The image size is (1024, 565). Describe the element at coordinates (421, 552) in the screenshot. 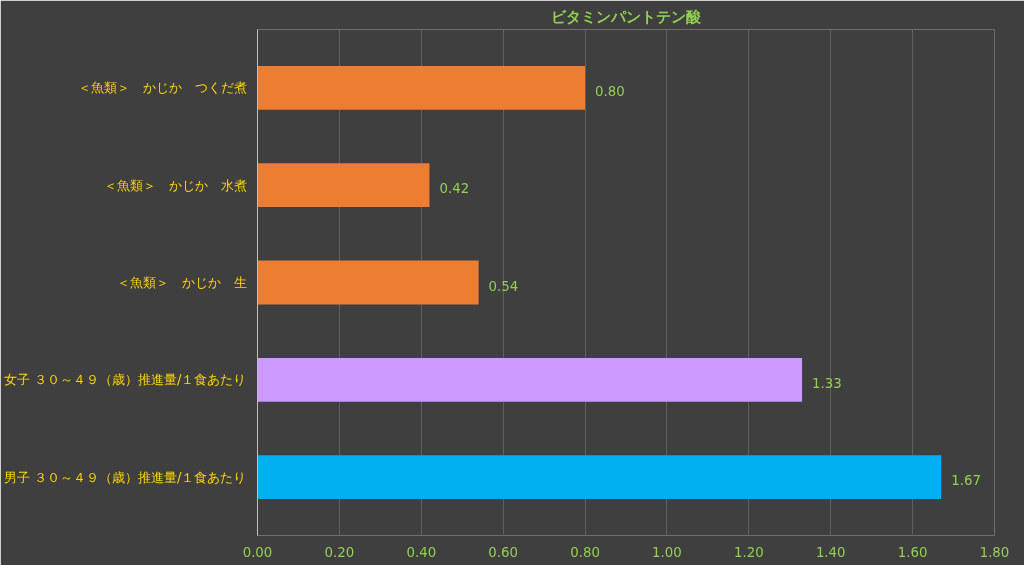

I see `x-tick-label: 0.40` at that location.